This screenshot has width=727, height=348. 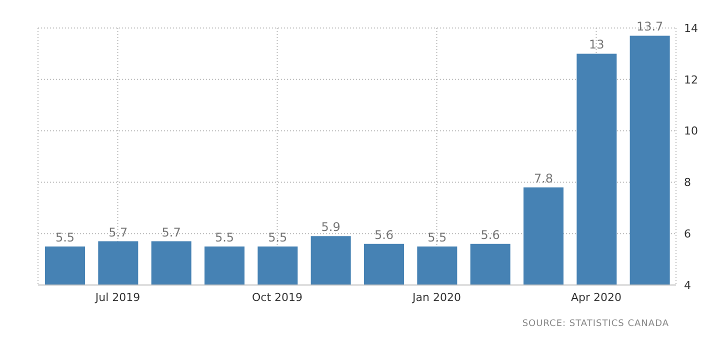 What do you see at coordinates (687, 285) in the screenshot?
I see `y-tick-label: 4` at bounding box center [687, 285].